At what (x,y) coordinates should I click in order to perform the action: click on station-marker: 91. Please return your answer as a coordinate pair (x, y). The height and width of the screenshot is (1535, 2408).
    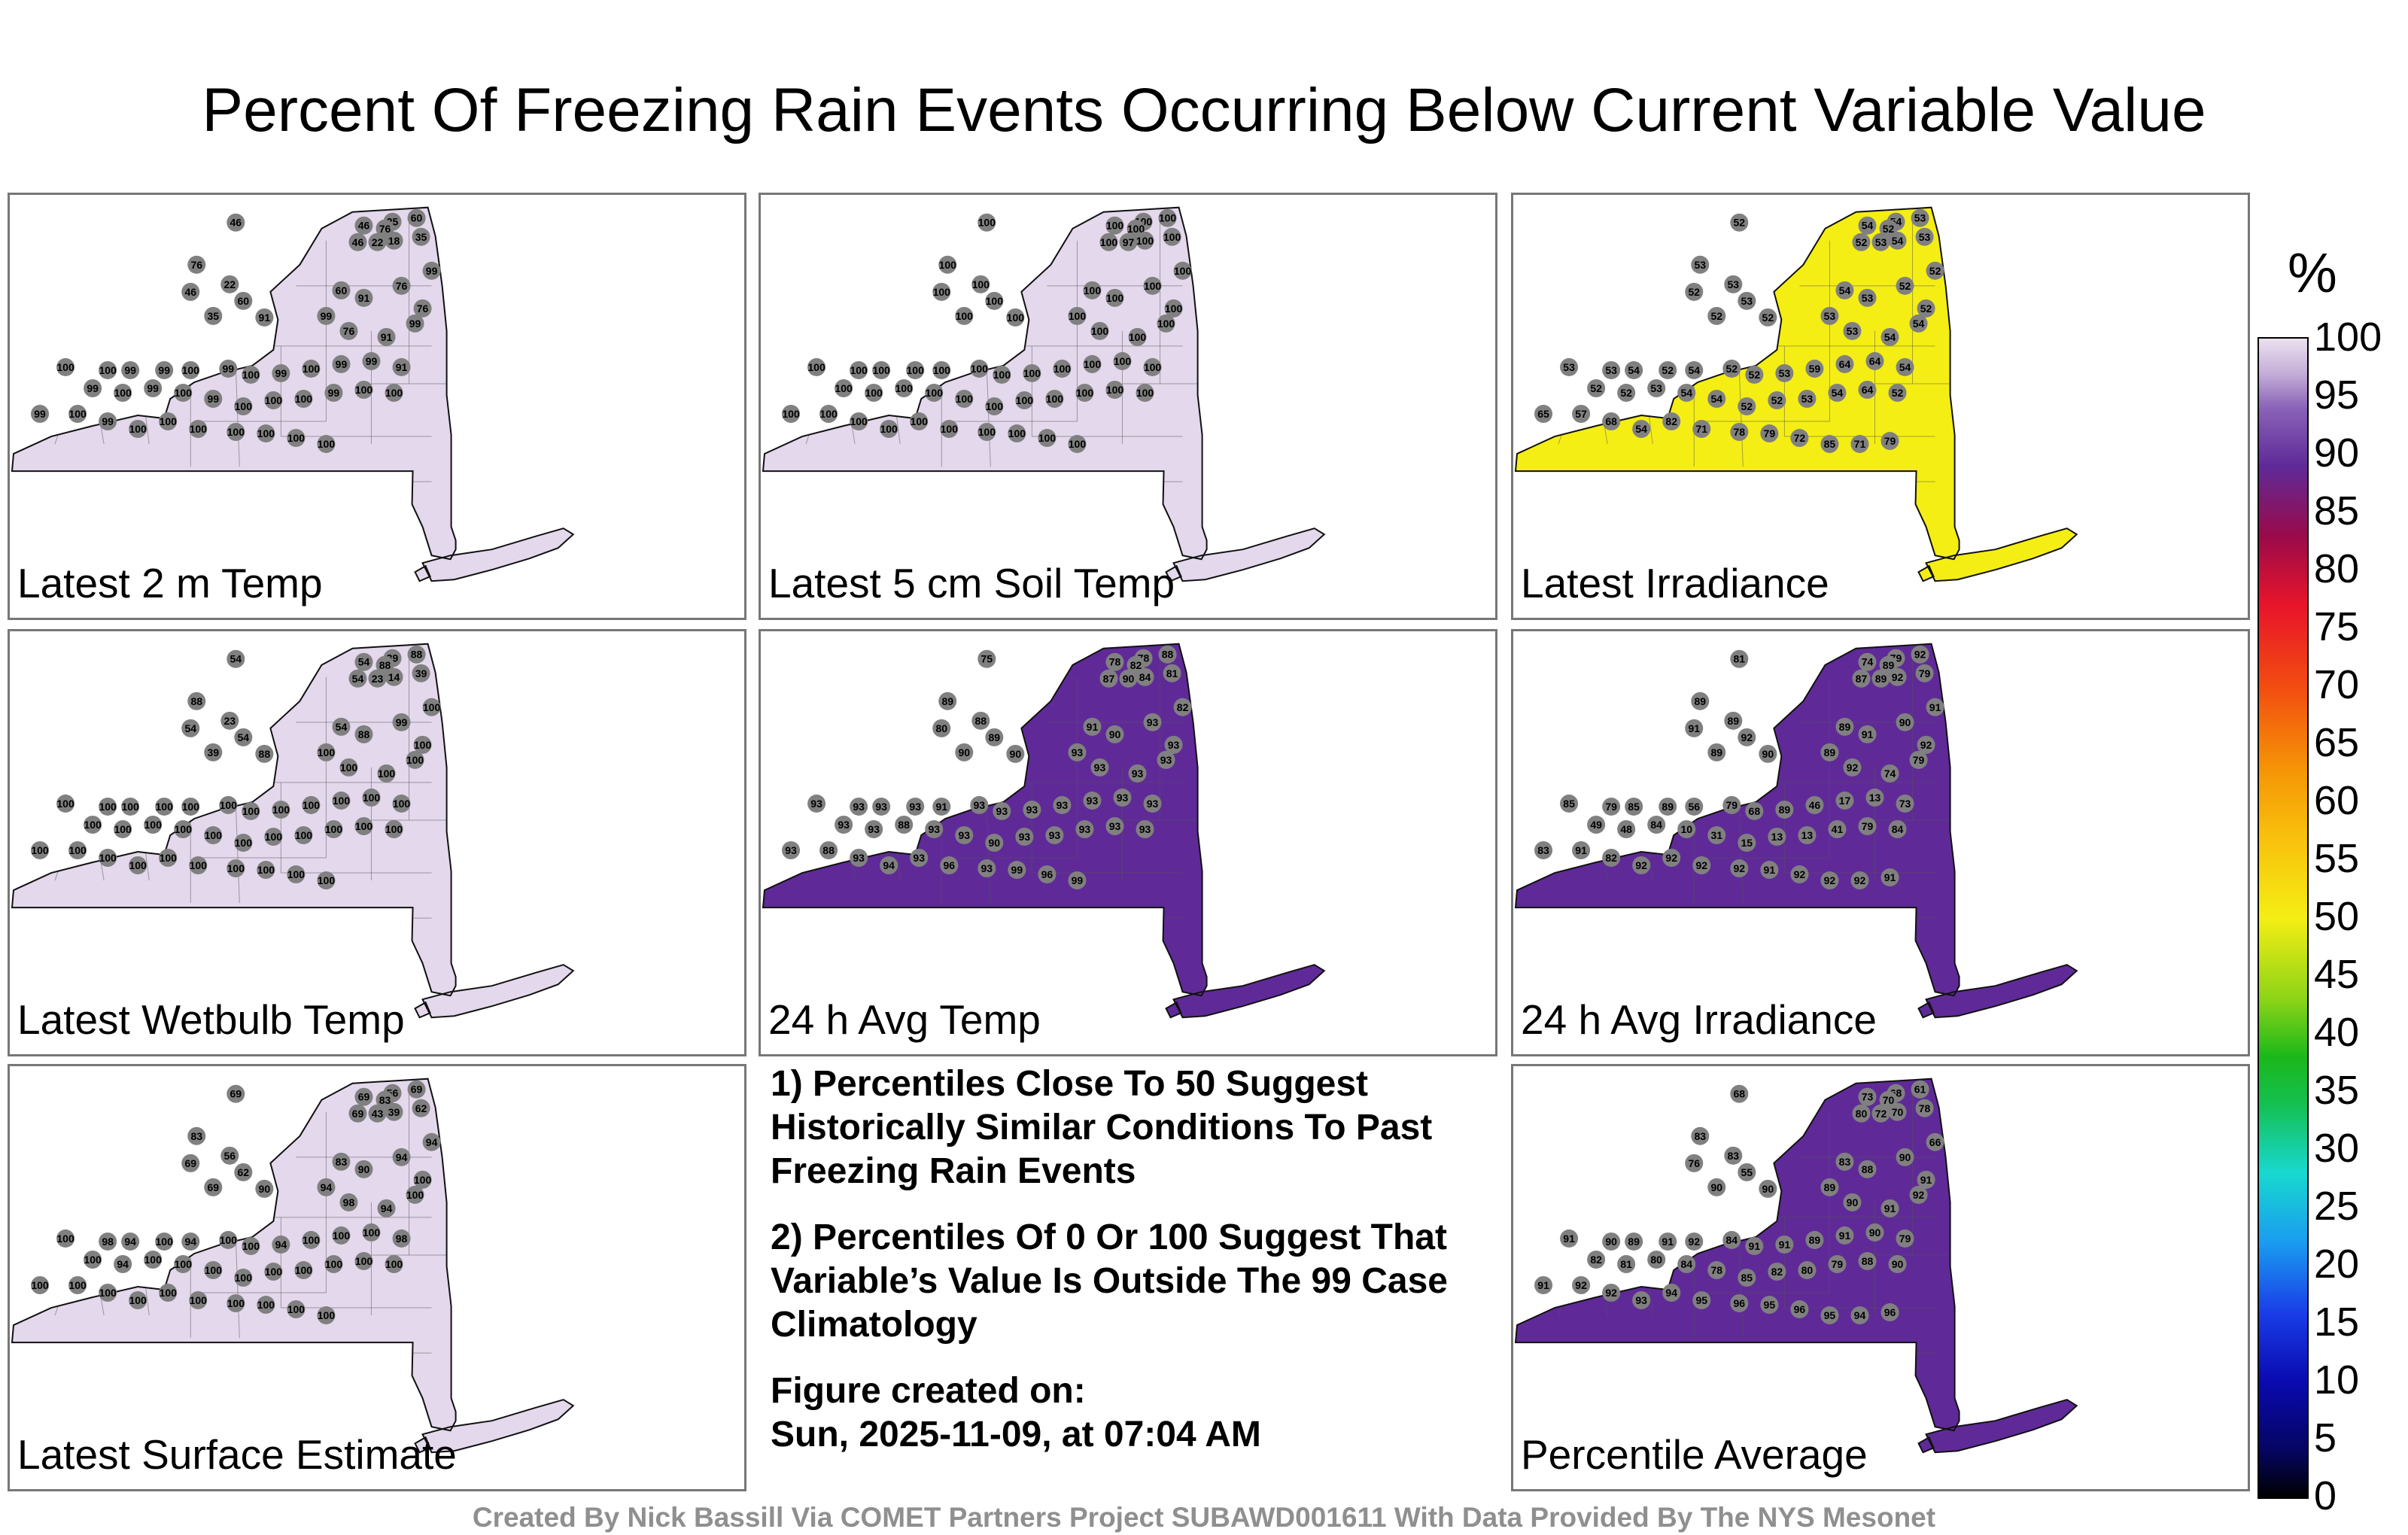
    Looking at the image, I should click on (1581, 850).